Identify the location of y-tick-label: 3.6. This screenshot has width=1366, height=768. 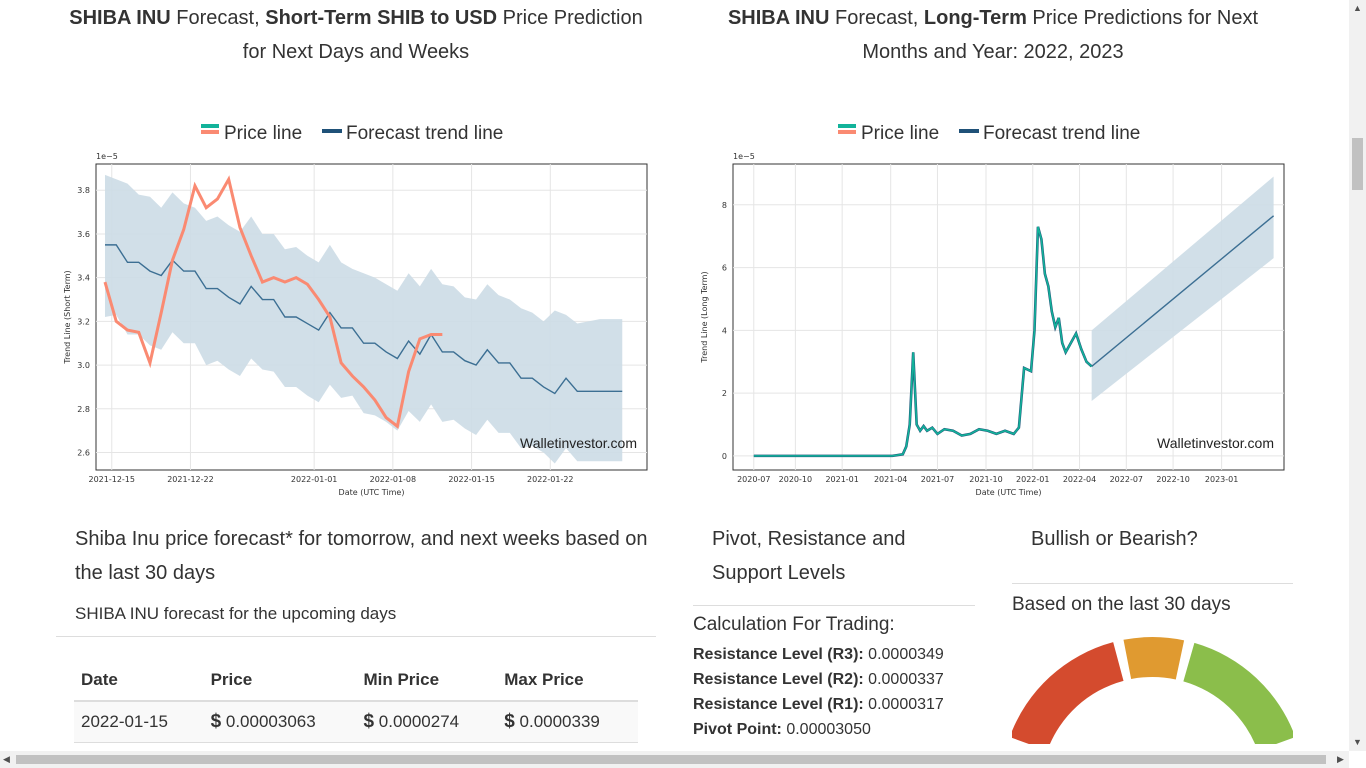
(83, 234).